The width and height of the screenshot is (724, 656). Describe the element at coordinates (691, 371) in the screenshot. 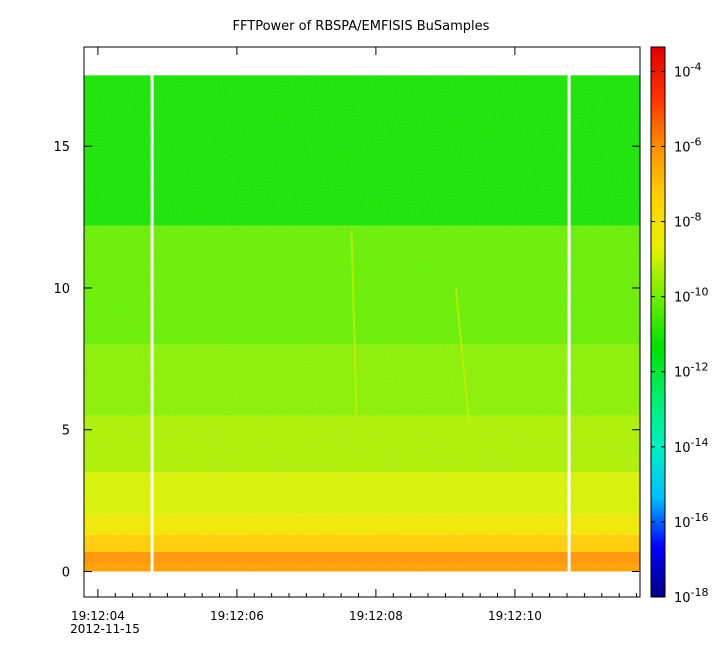

I see `colorbar-tick-label: 10⁻¹²` at that location.